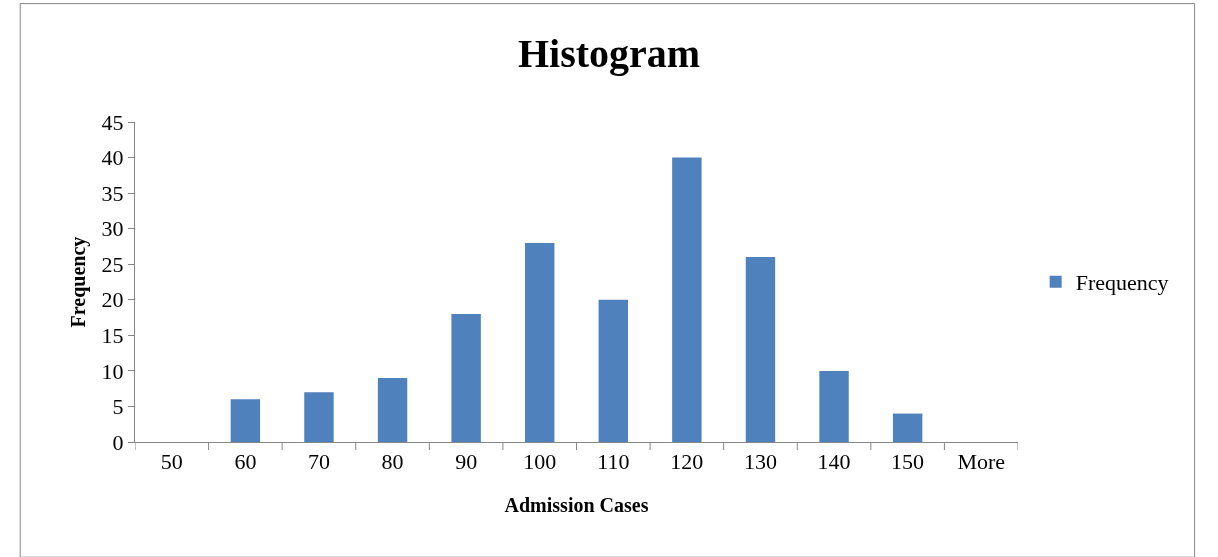 The height and width of the screenshot is (557, 1218). I want to click on x-tick-label: 110, so click(613, 462).